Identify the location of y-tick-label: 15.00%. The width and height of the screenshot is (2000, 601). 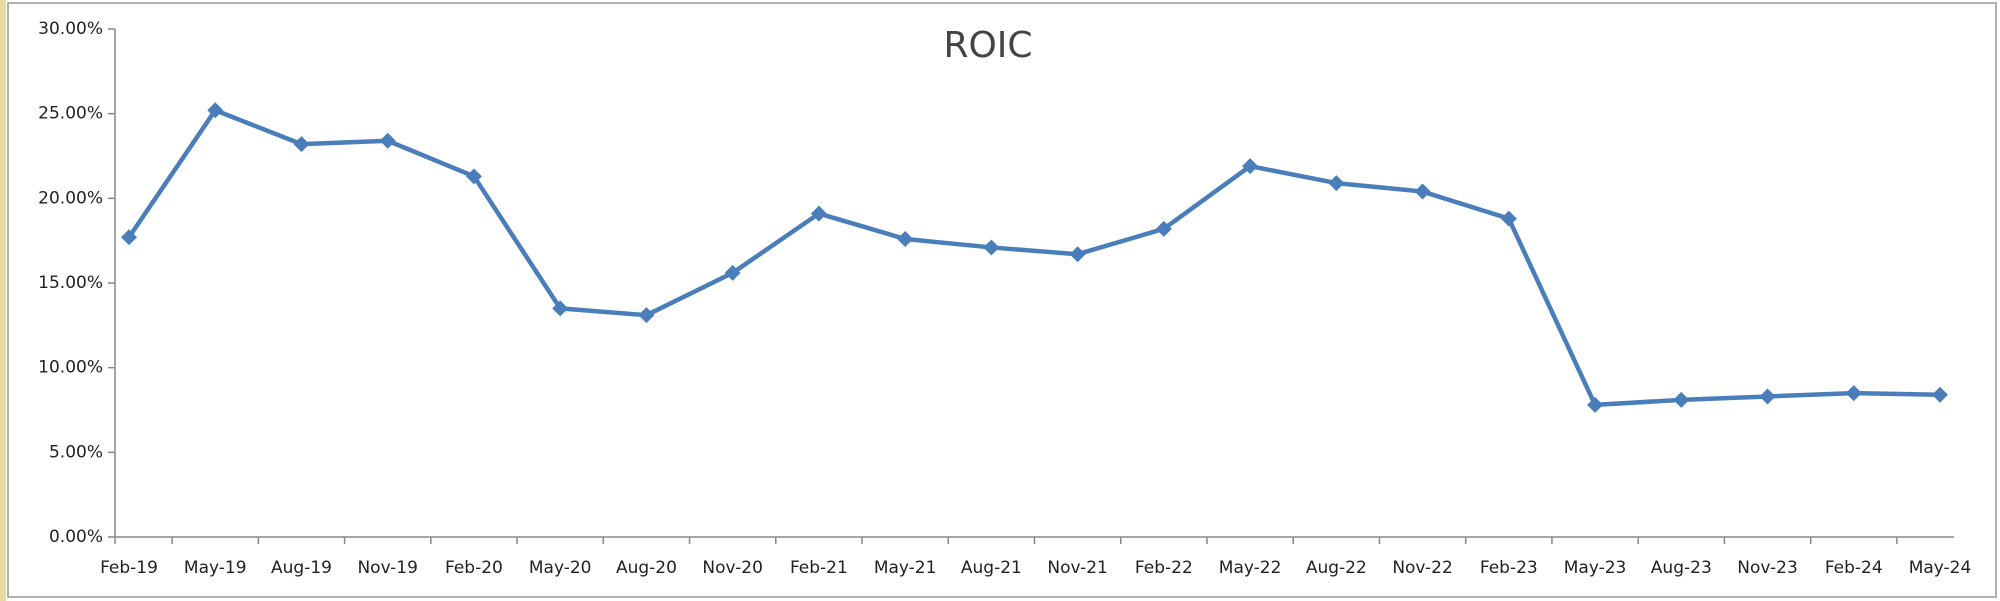
(70, 283).